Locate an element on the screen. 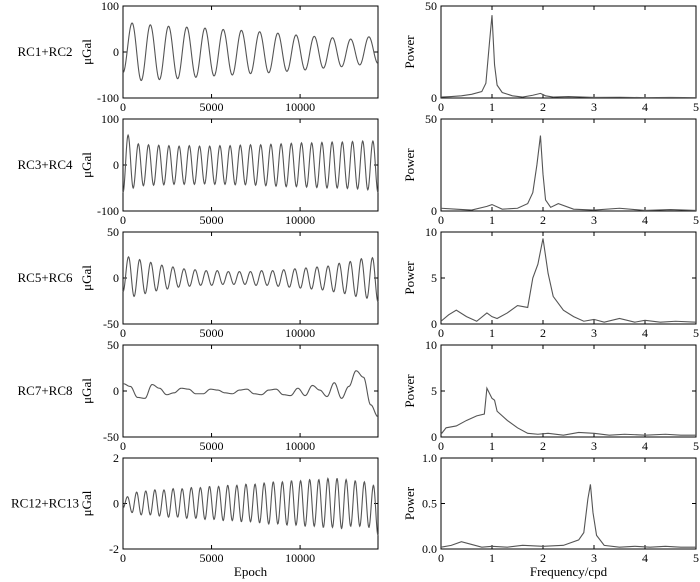 The height and width of the screenshot is (582, 700). component-label: RC3+RC4 is located at coordinates (45, 164).